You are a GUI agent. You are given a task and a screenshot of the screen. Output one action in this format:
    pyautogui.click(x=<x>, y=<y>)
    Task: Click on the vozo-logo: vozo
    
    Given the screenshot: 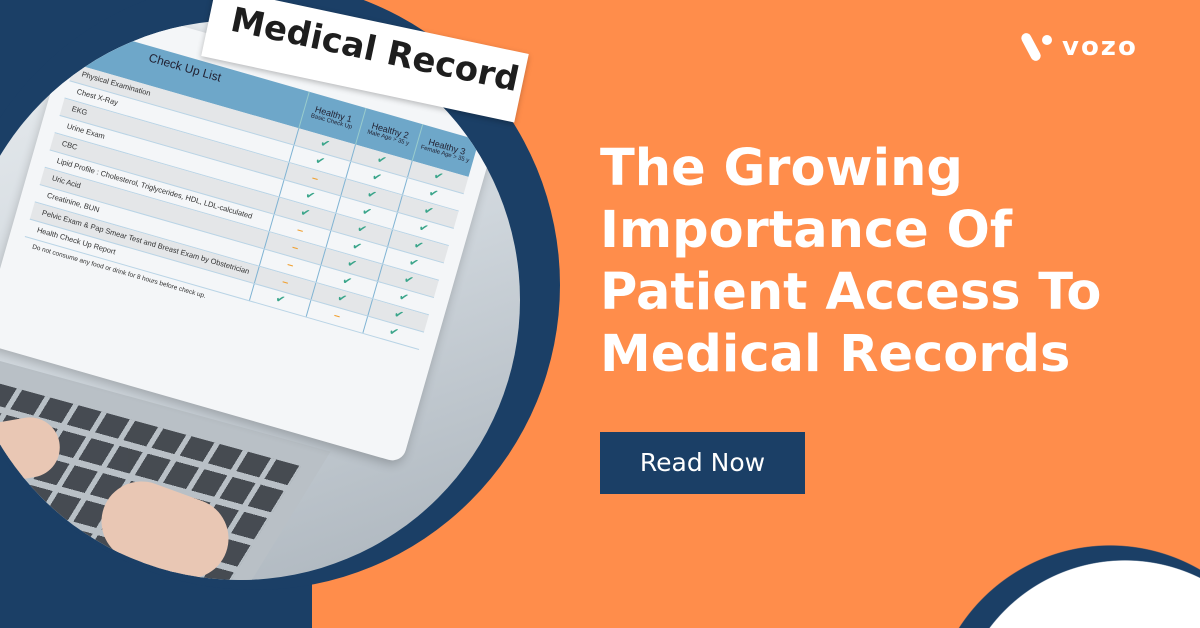 What is the action you would take?
    pyautogui.click(x=1078, y=47)
    